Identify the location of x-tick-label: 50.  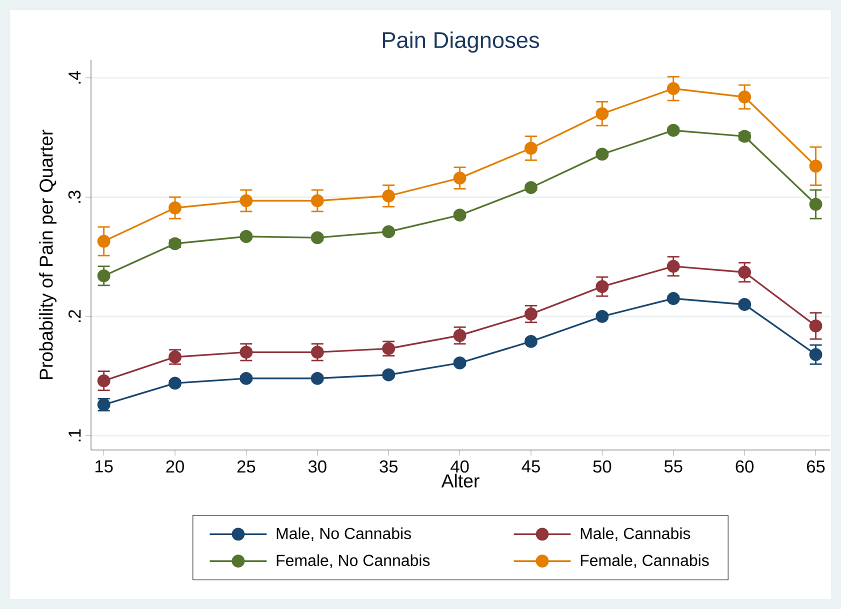
(602, 466).